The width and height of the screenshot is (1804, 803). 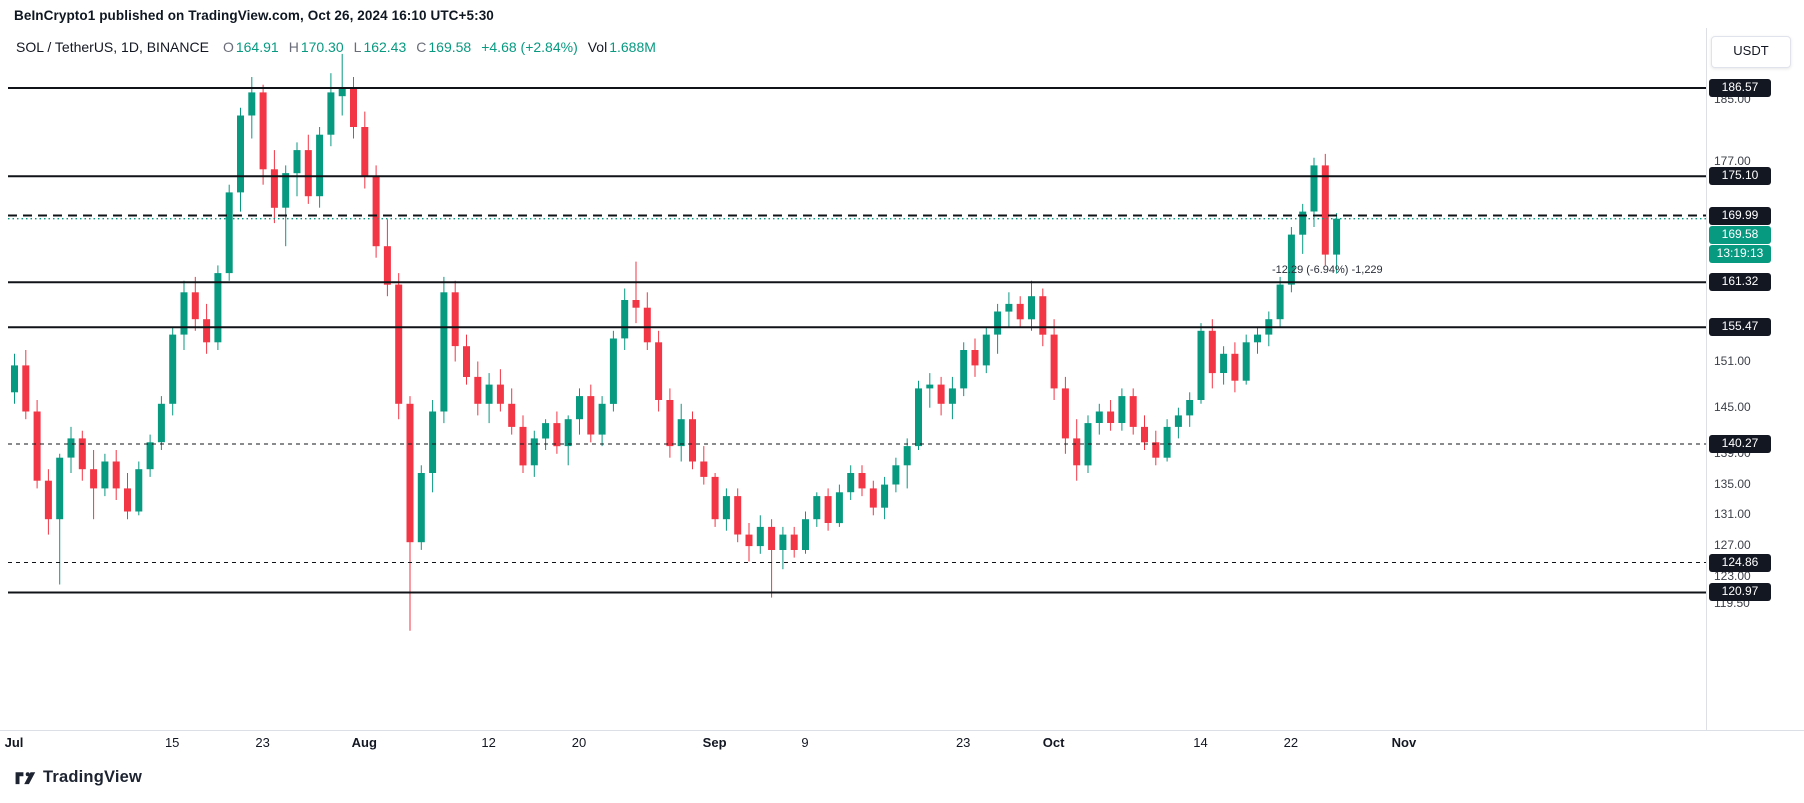 I want to click on price-tick: 123.00, so click(x=1732, y=575).